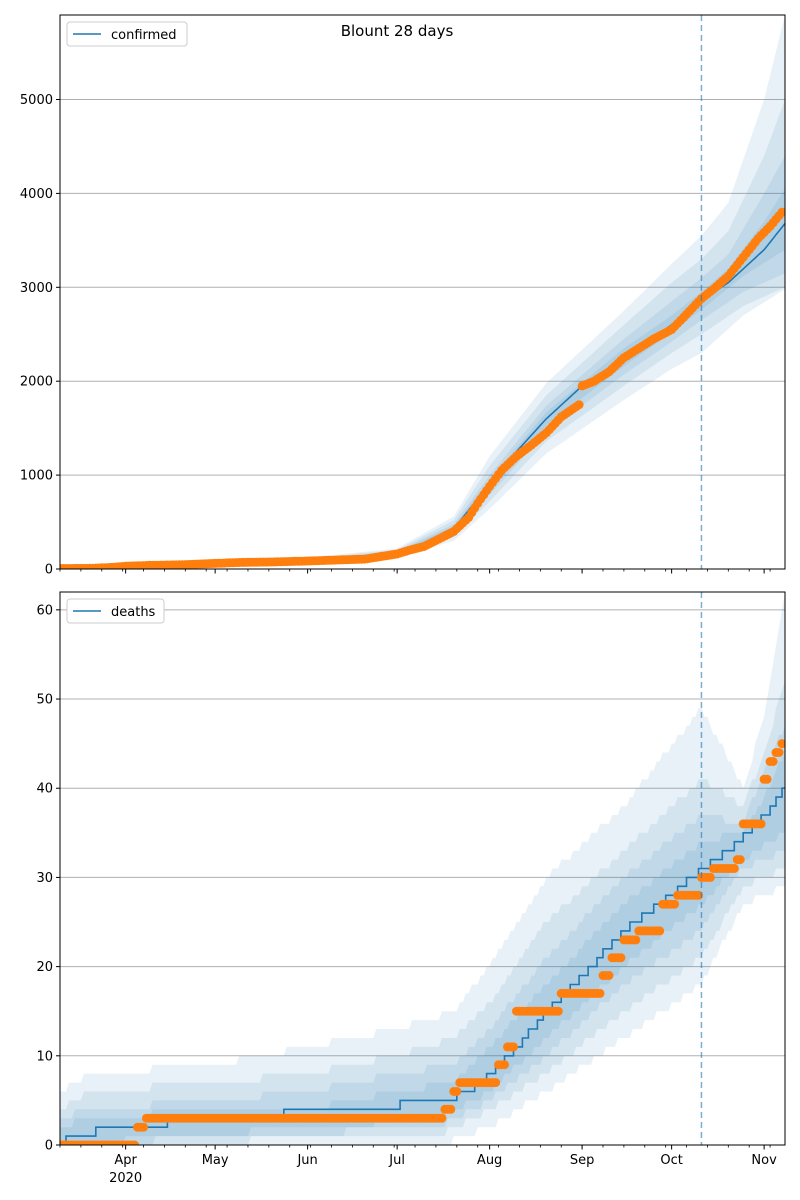 Image resolution: width=800 pixels, height=1200 pixels. Describe the element at coordinates (44, 610) in the screenshot. I see `y-tick-label: 60` at that location.